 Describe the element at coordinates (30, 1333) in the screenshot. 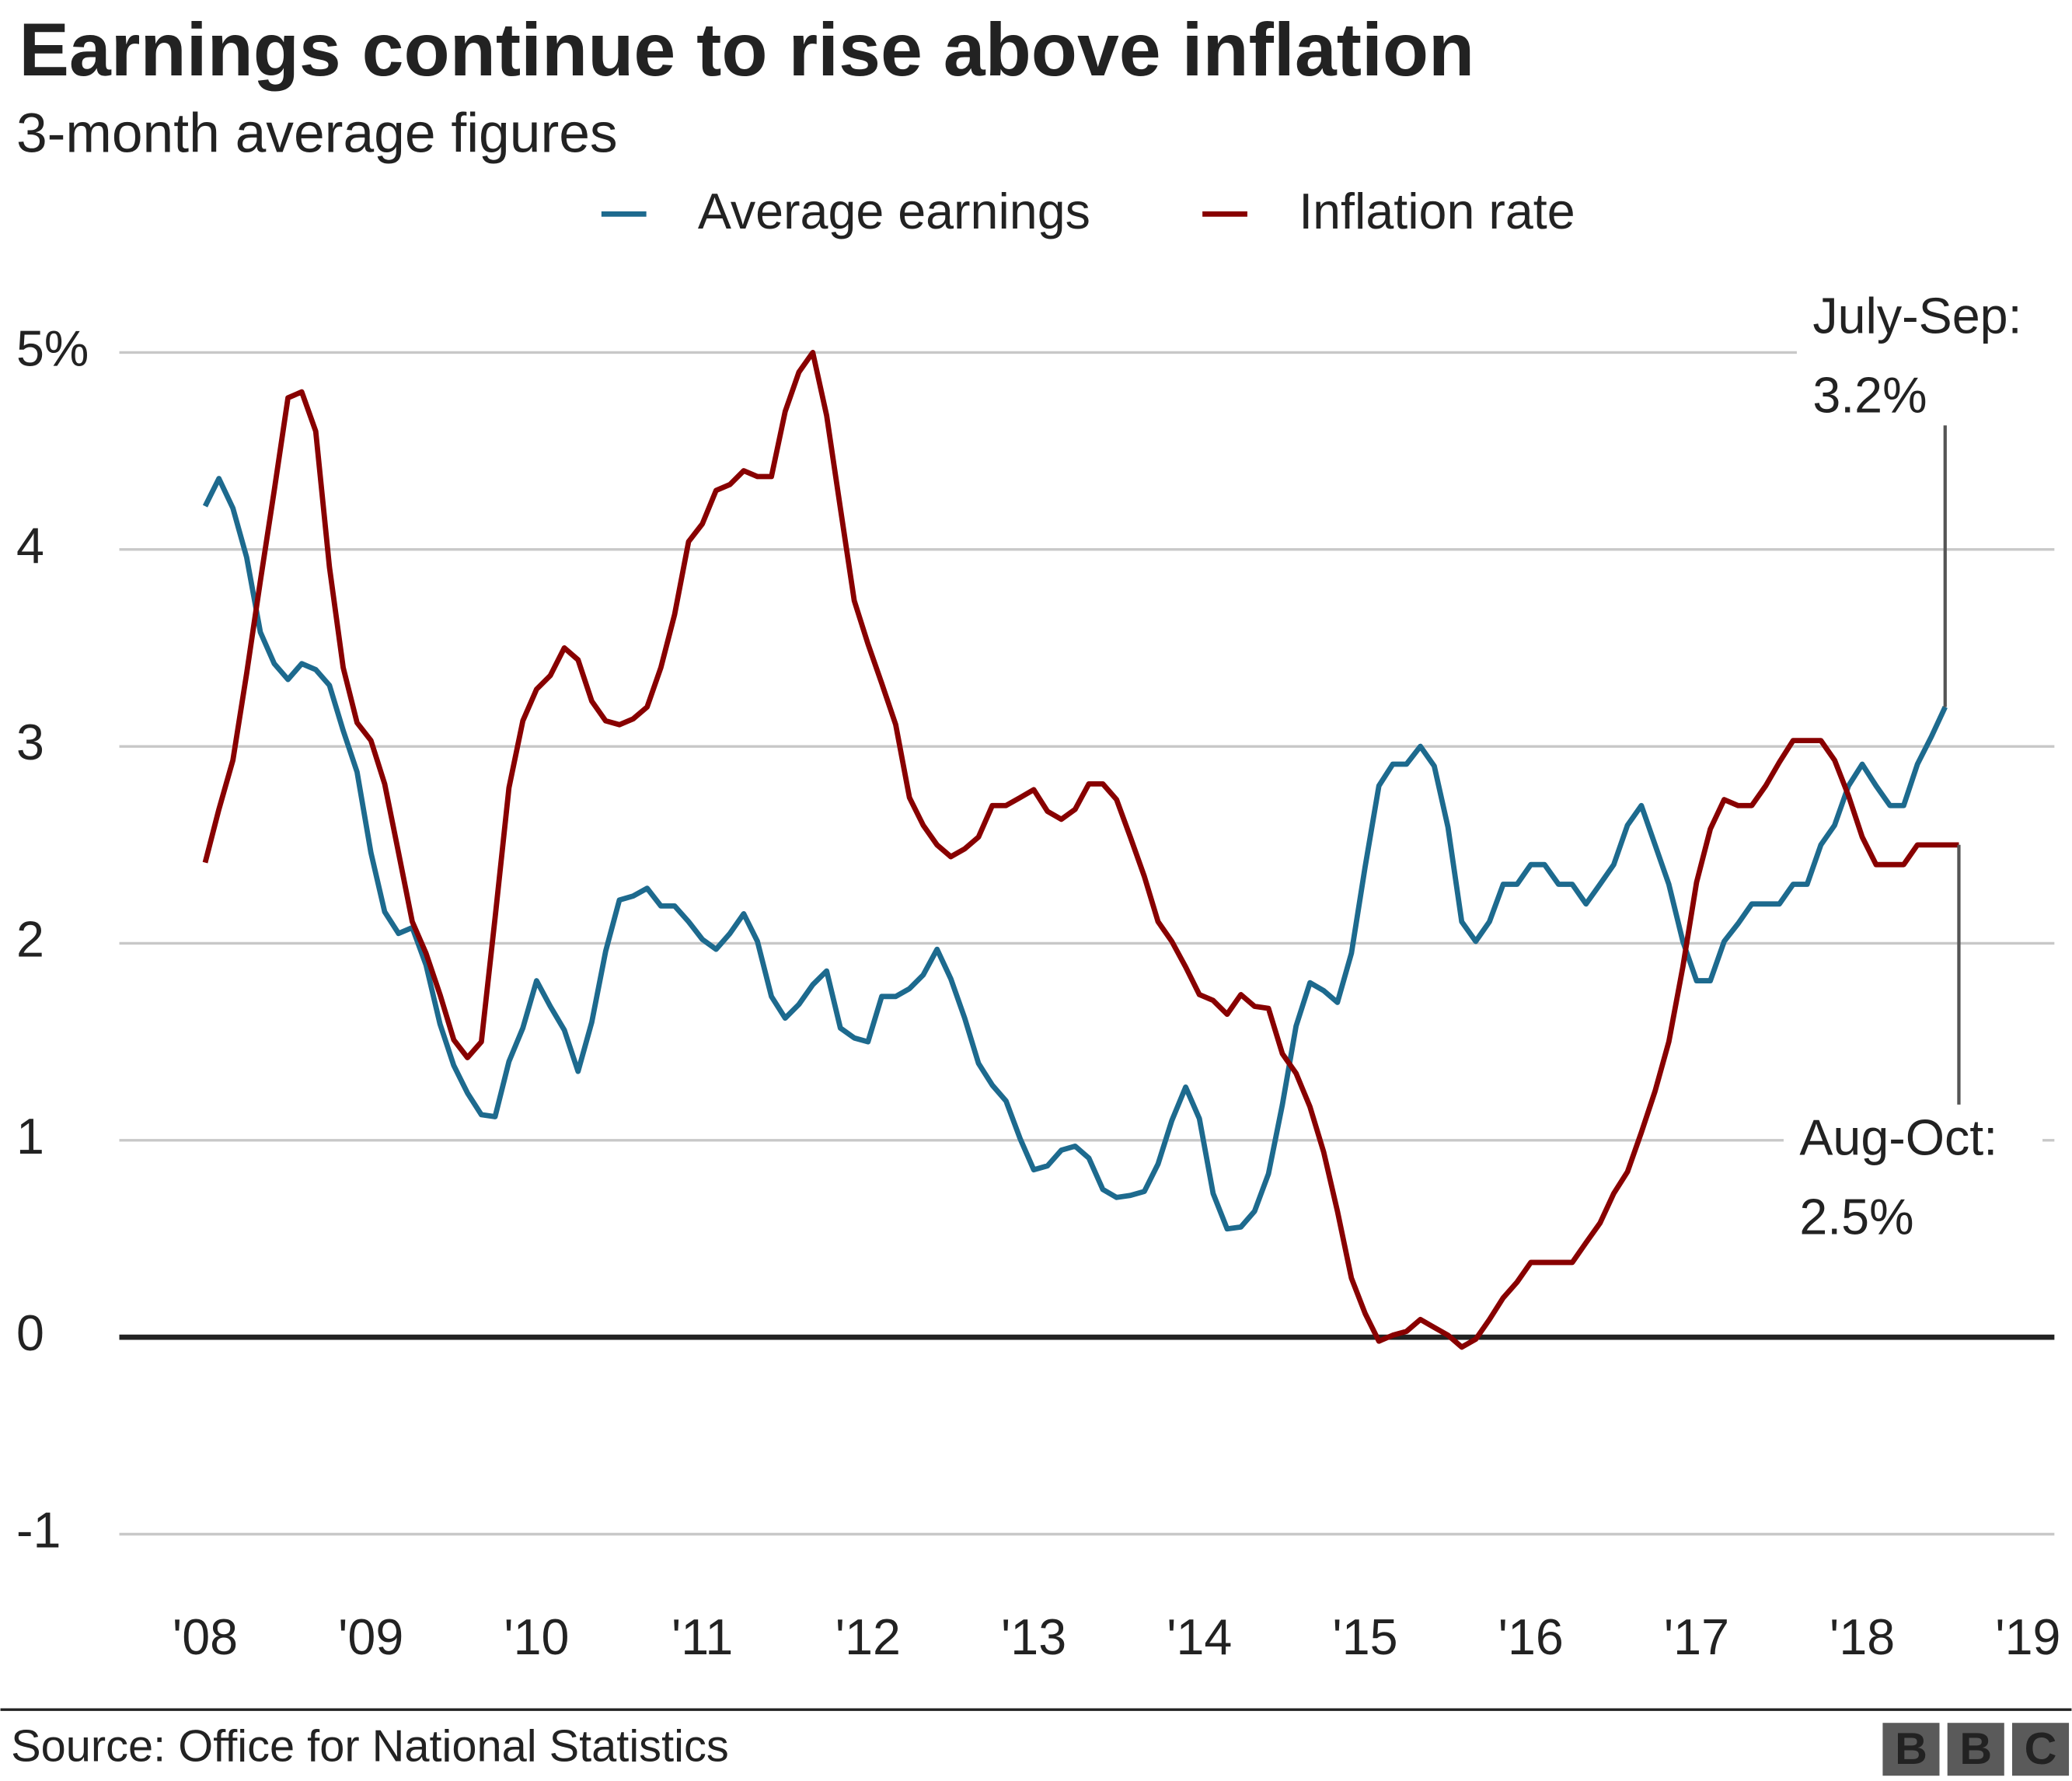

I see `y-tick-label: 0` at that location.